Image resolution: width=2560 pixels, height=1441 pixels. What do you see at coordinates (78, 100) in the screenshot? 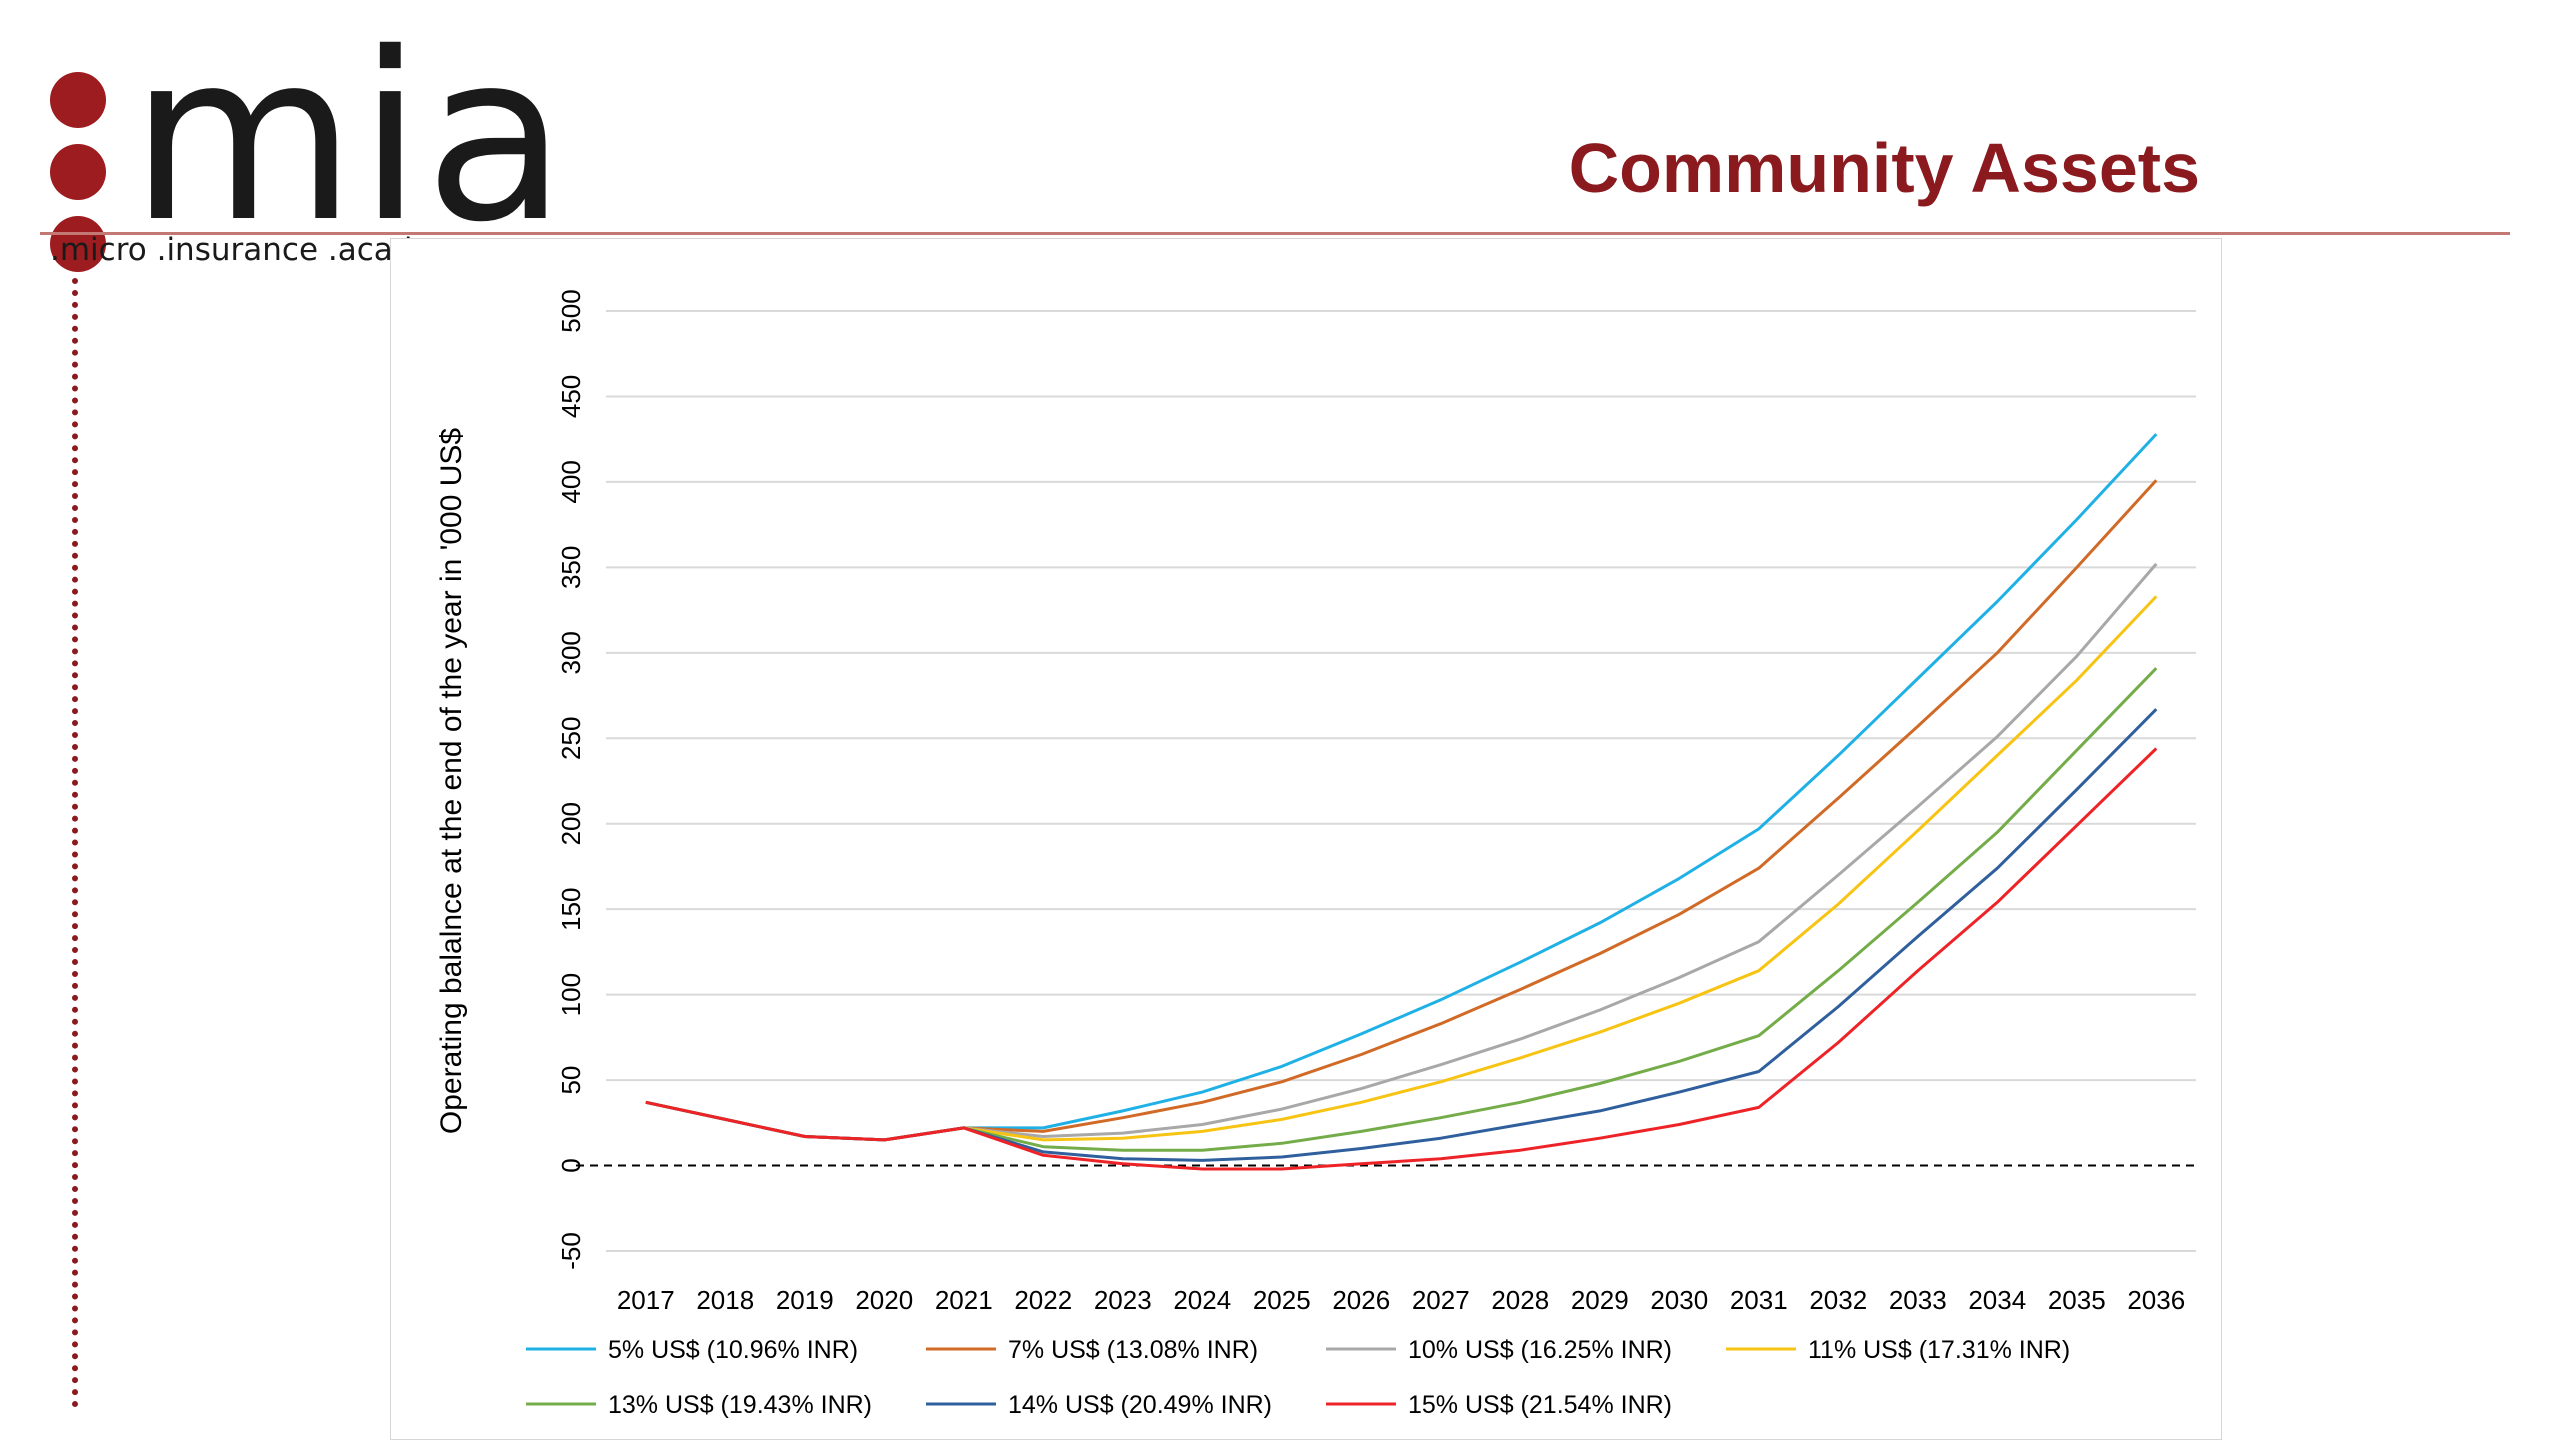
I see `logo-dot-top` at bounding box center [78, 100].